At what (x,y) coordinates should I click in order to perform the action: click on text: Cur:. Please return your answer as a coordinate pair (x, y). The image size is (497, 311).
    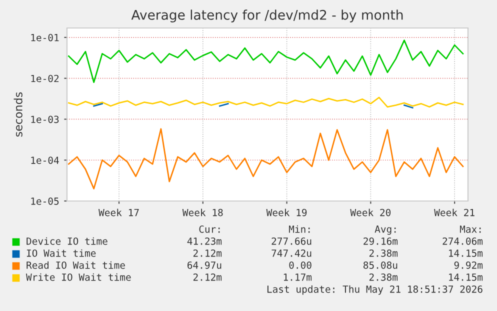
    Looking at the image, I should click on (209, 229).